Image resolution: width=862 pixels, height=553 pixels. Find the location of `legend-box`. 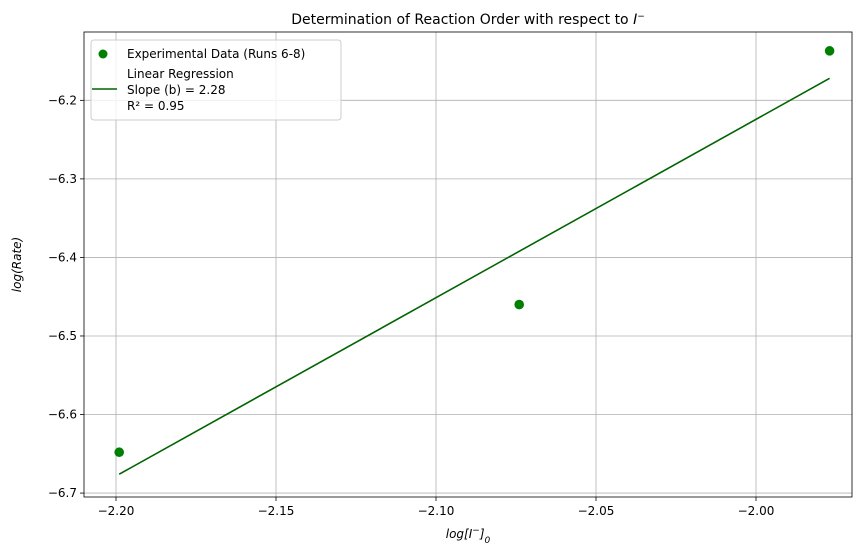

legend-box is located at coordinates (216, 80).